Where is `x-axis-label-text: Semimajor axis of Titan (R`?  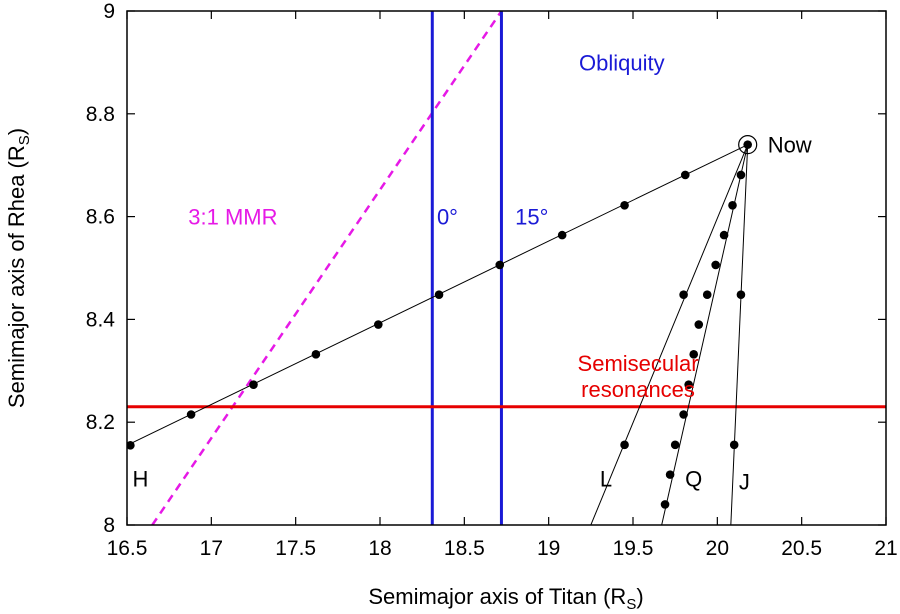
x-axis-label-text: Semimajor axis of Titan (R is located at coordinates (497, 596).